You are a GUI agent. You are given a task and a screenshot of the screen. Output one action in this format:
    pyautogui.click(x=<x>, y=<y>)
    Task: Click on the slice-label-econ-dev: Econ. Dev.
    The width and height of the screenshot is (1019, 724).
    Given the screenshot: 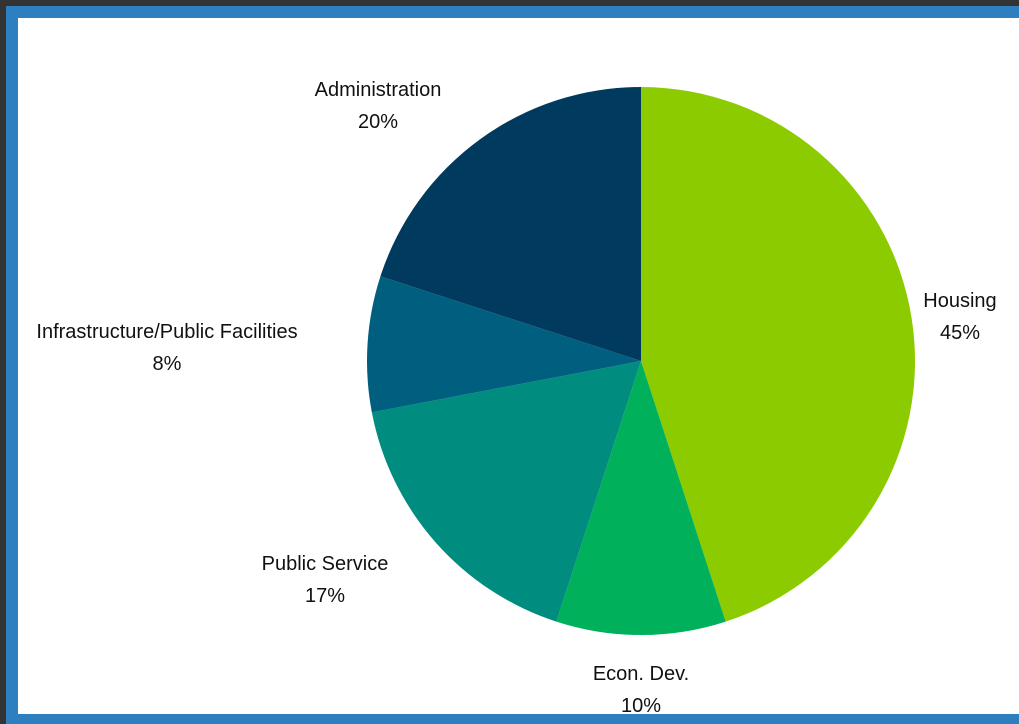 What is the action you would take?
    pyautogui.click(x=641, y=674)
    